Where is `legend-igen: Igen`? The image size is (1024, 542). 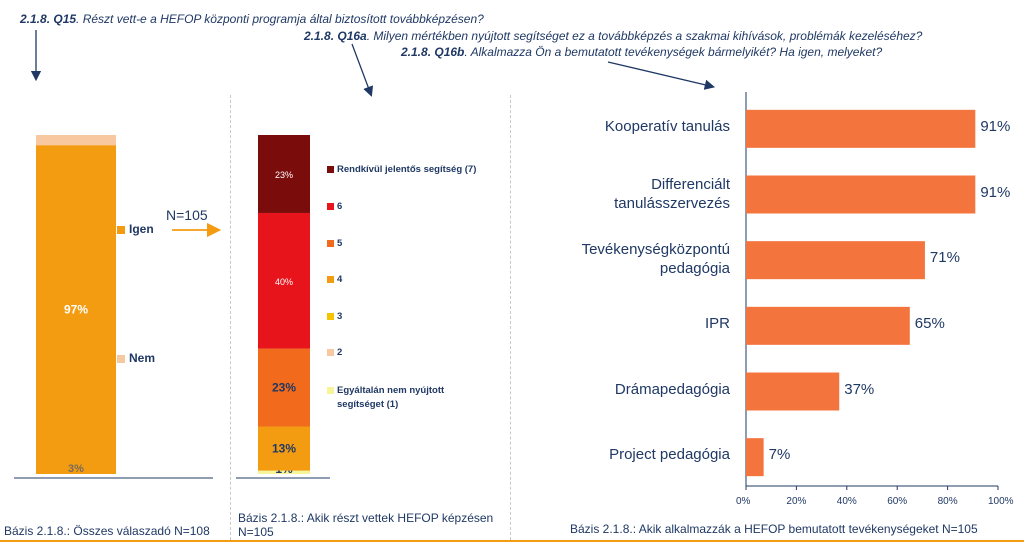 legend-igen: Igen is located at coordinates (141, 229).